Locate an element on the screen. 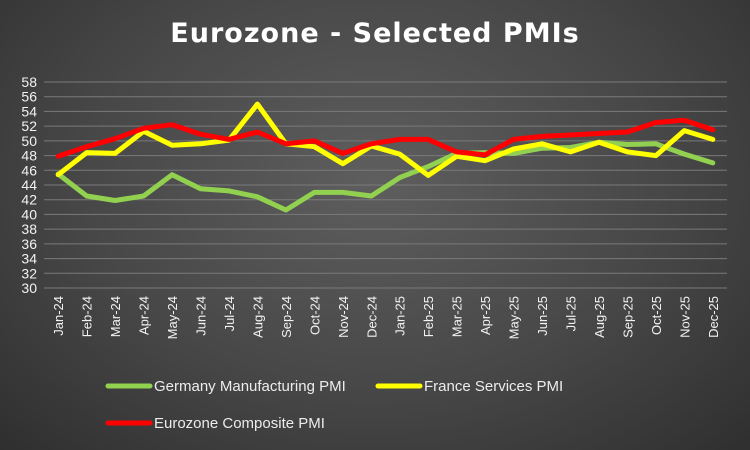 Image resolution: width=750 pixels, height=450 pixels. x-tick-label: Nov-25 is located at coordinates (684, 317).